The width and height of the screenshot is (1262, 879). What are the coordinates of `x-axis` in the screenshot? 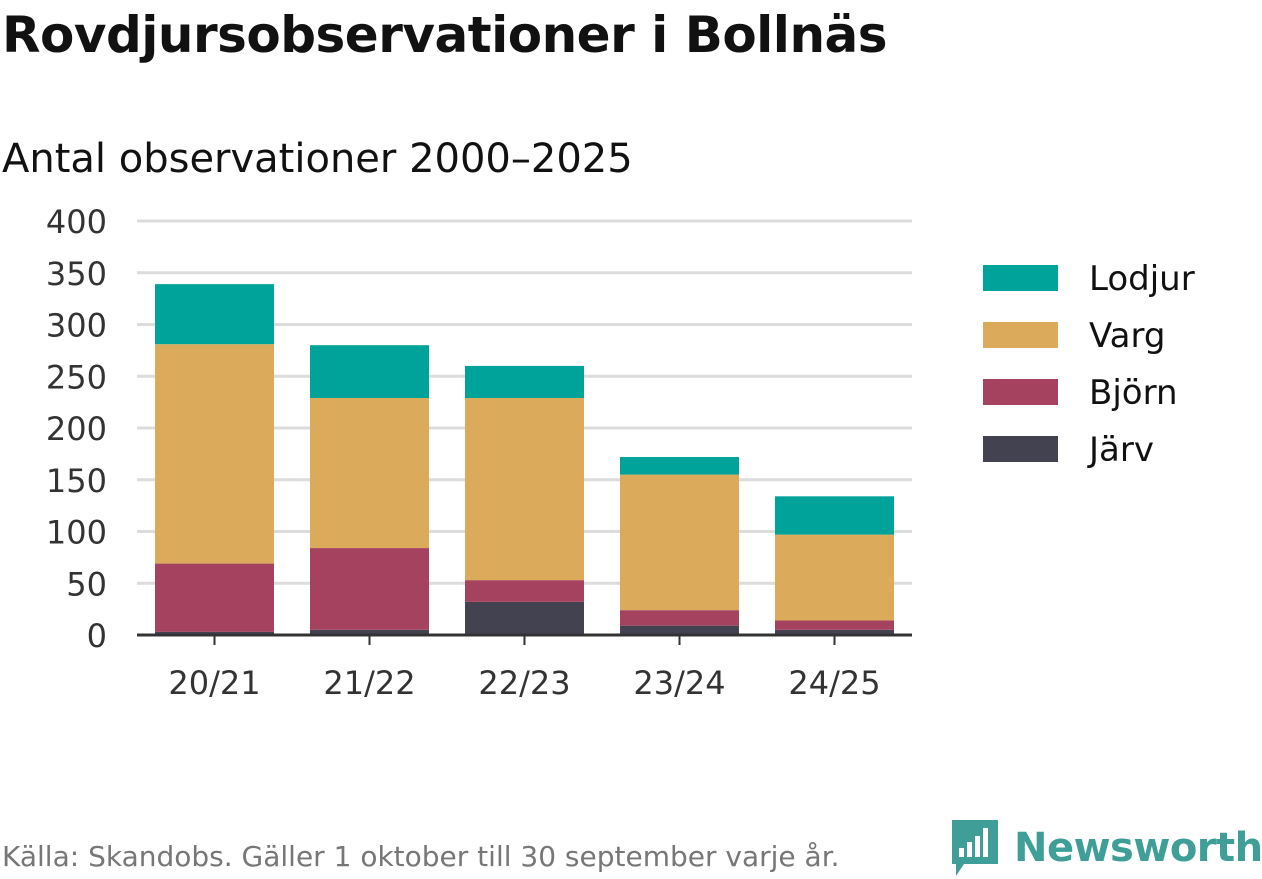 It's located at (524, 639).